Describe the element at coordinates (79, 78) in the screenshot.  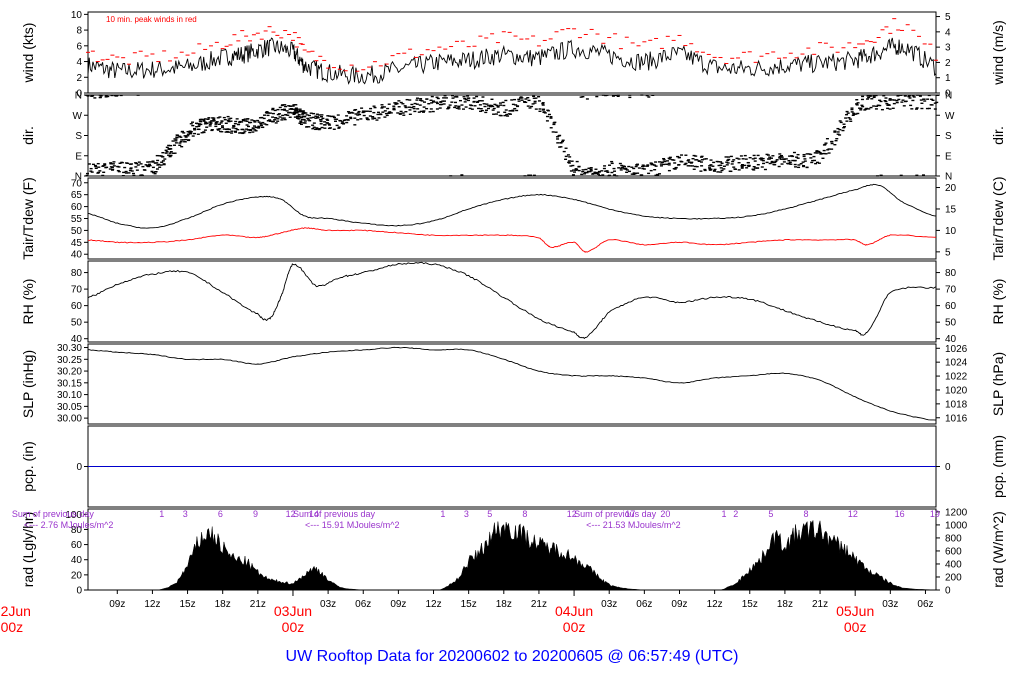
I see `ytick-label-left-wind: 2` at that location.